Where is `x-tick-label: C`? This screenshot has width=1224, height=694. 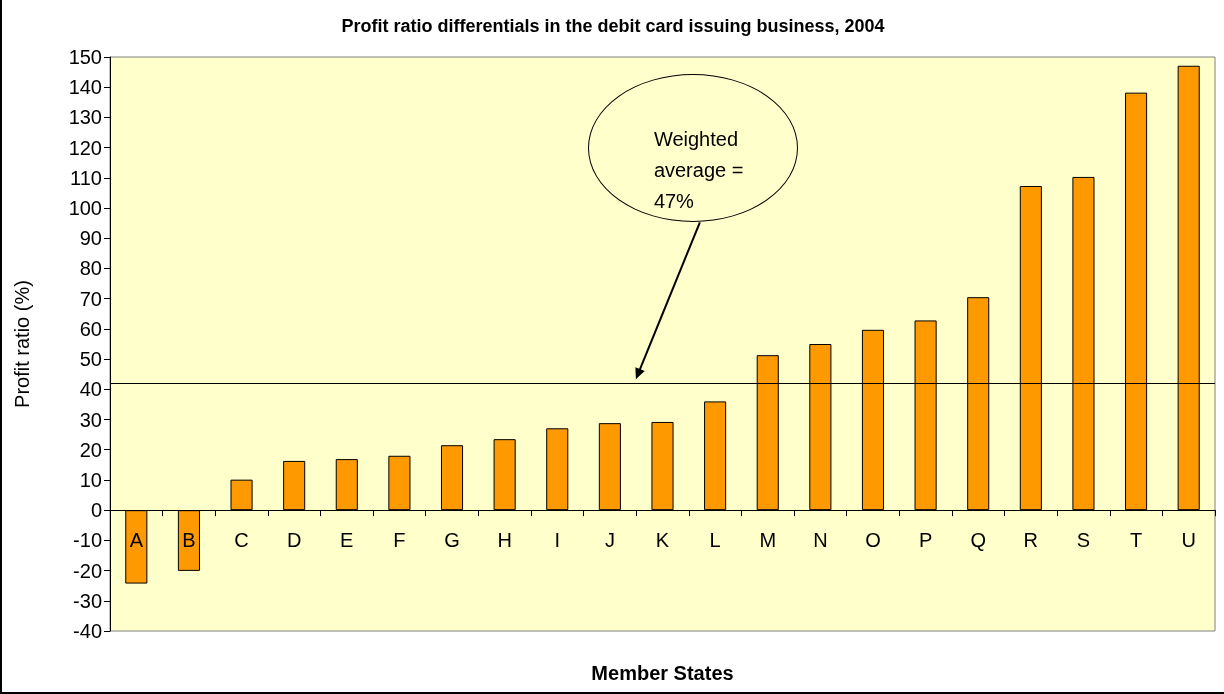 x-tick-label: C is located at coordinates (241, 540).